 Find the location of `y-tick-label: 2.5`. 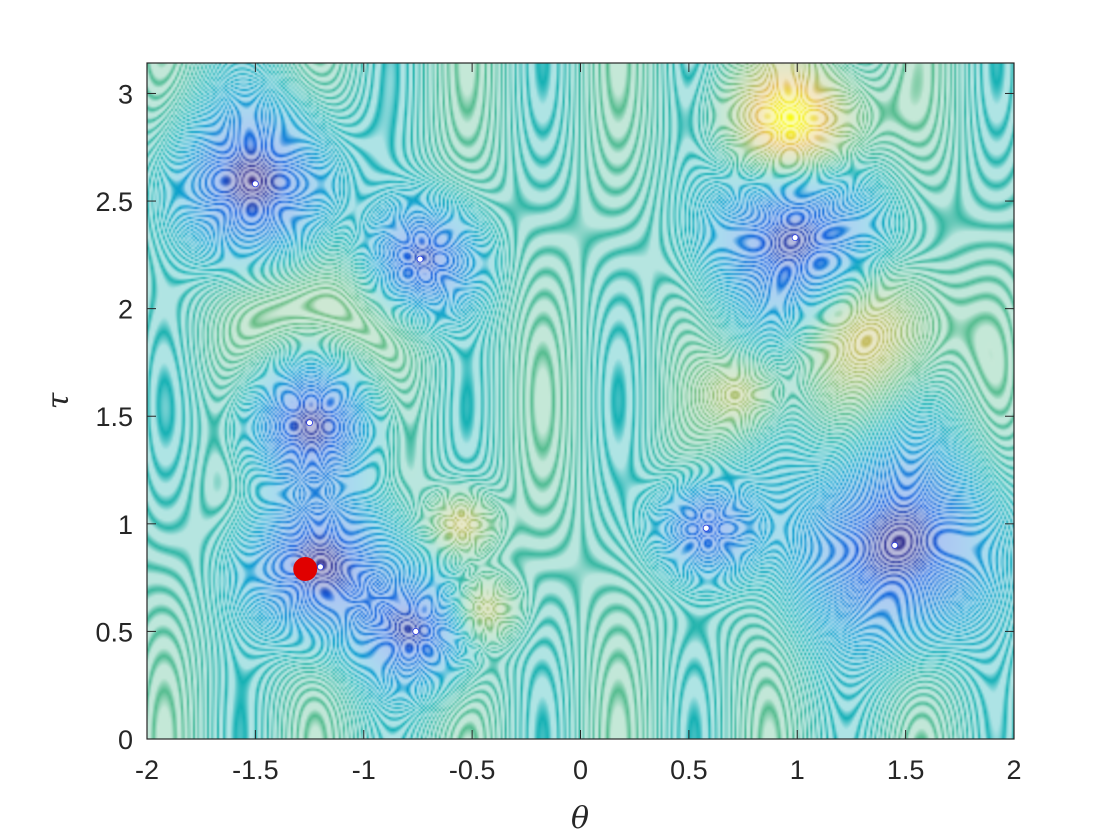

y-tick-label: 2.5 is located at coordinates (114, 202).